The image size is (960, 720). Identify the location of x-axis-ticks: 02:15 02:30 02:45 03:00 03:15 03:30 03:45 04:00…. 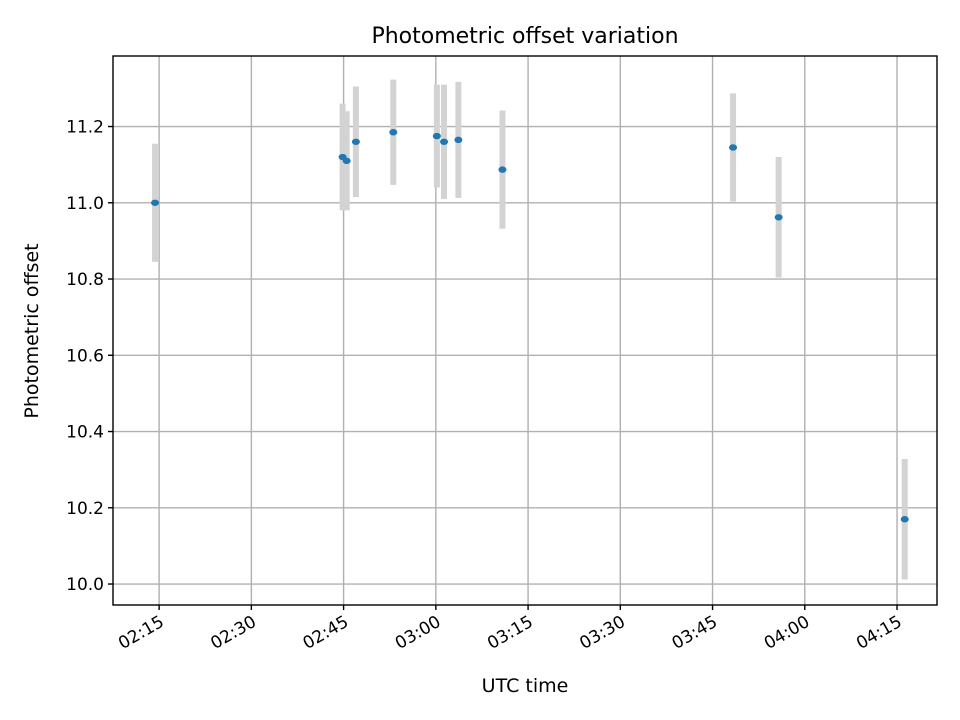
(510, 629).